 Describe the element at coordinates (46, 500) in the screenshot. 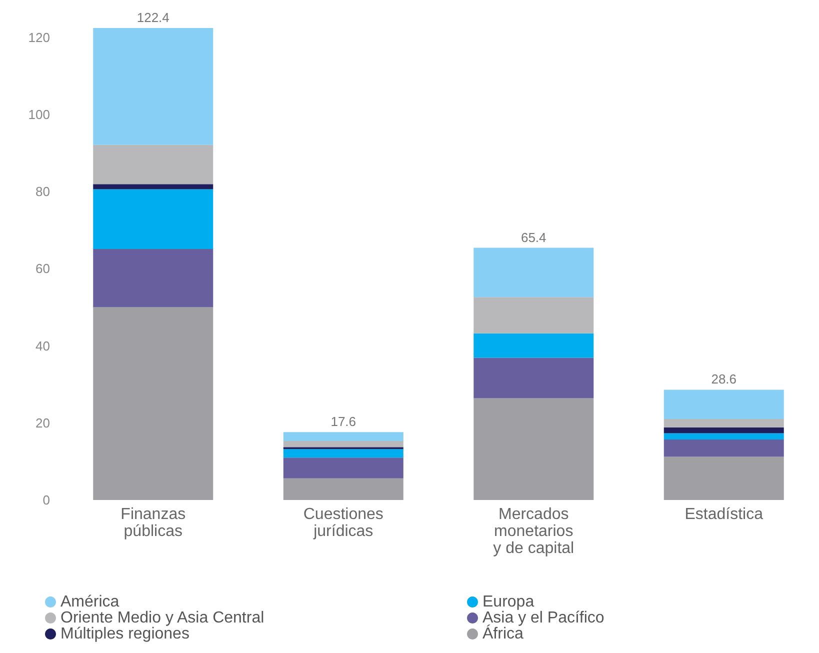

I see `y-tick-label: 0` at that location.